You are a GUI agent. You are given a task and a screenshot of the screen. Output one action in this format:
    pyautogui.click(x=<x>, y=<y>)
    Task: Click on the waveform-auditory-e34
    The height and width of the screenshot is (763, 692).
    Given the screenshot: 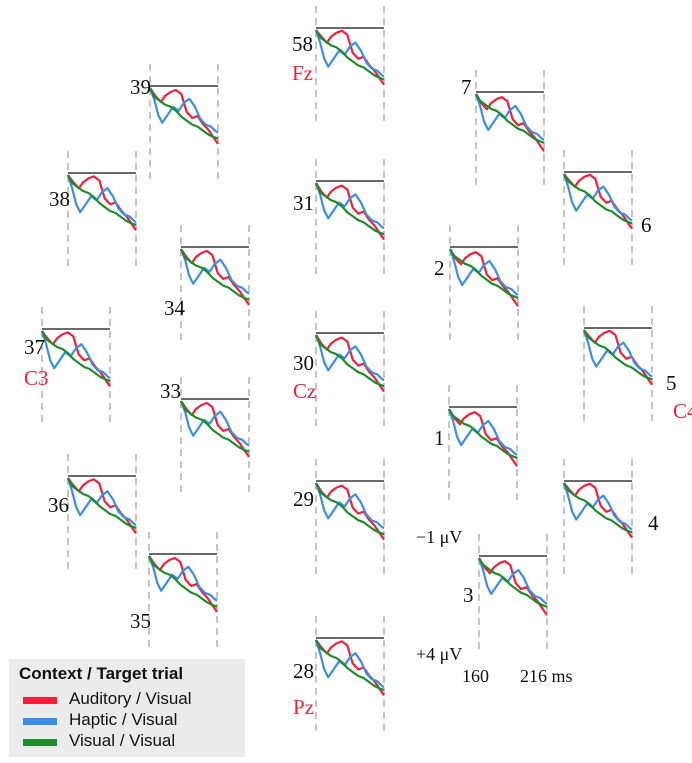 What is the action you would take?
    pyautogui.click(x=215, y=277)
    